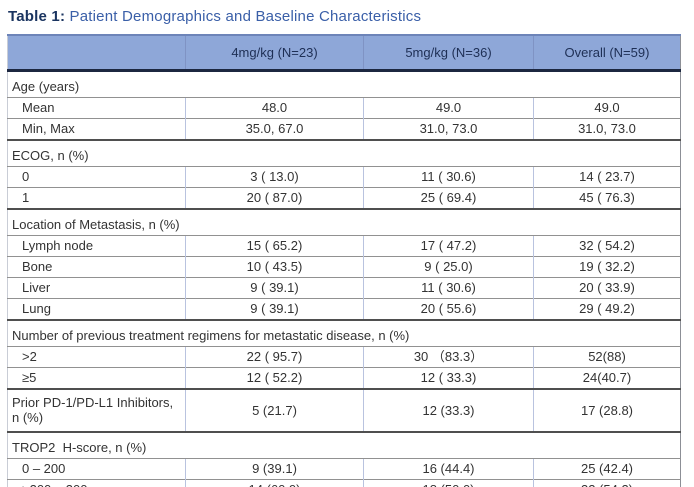 This screenshot has width=694, height=487. I want to click on cell-4mgkg: 14 (60.9), so click(274, 483).